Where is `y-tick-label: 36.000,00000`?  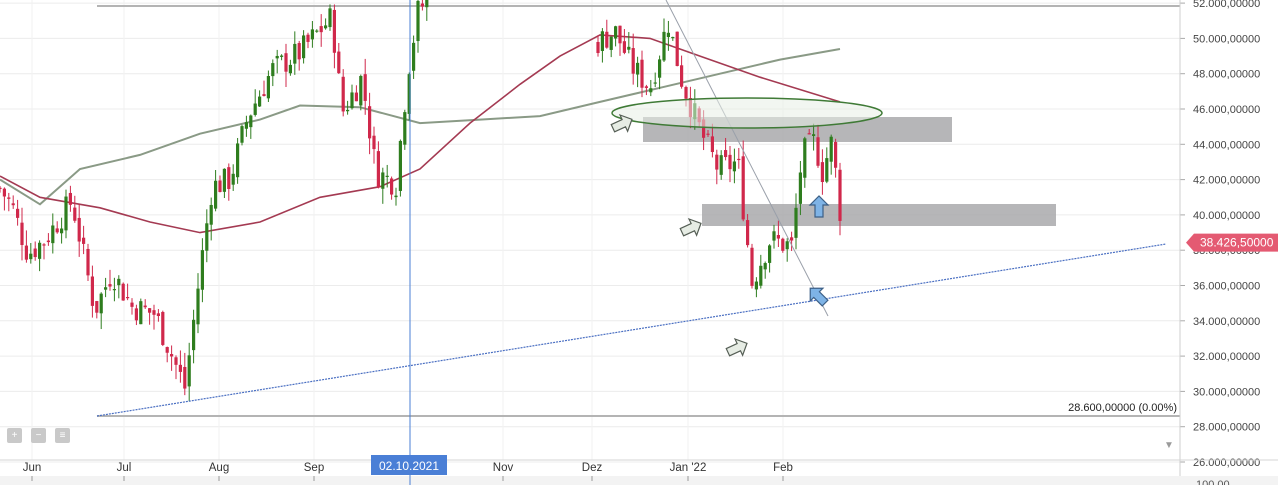 y-tick-label: 36.000,00000 is located at coordinates (1226, 287).